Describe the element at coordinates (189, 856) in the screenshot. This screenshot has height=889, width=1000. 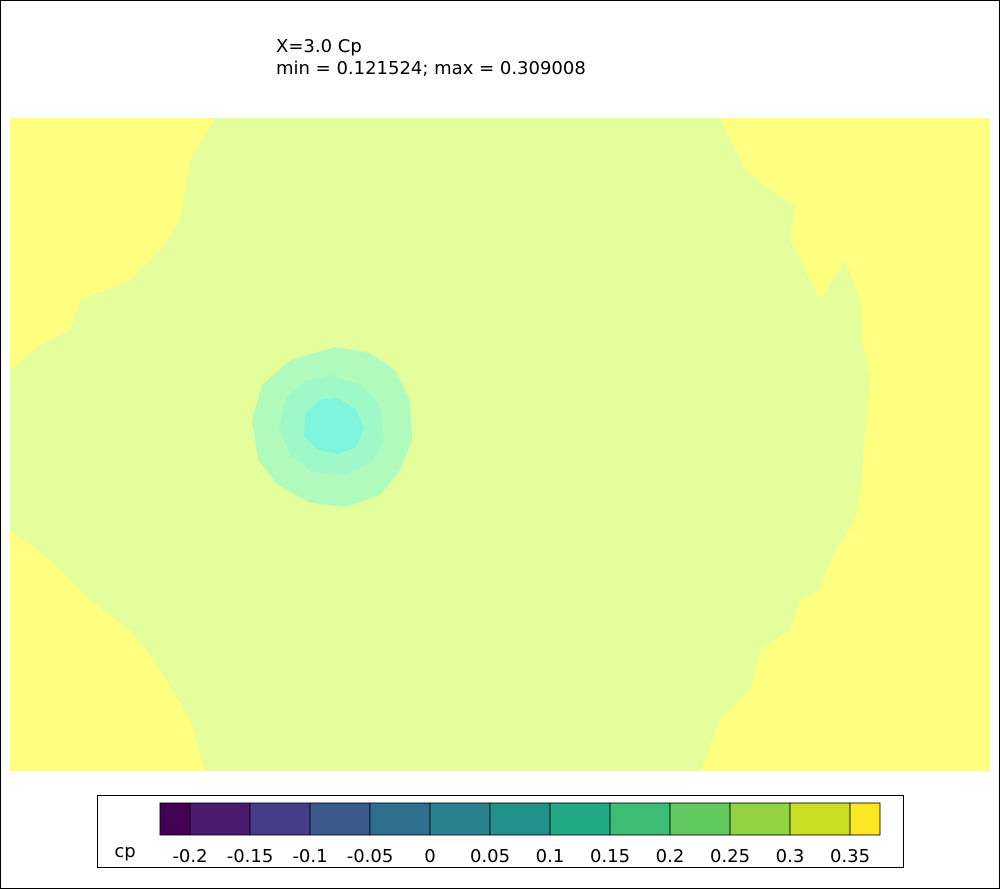
I see `colorbar-tick-label: -0.2` at that location.